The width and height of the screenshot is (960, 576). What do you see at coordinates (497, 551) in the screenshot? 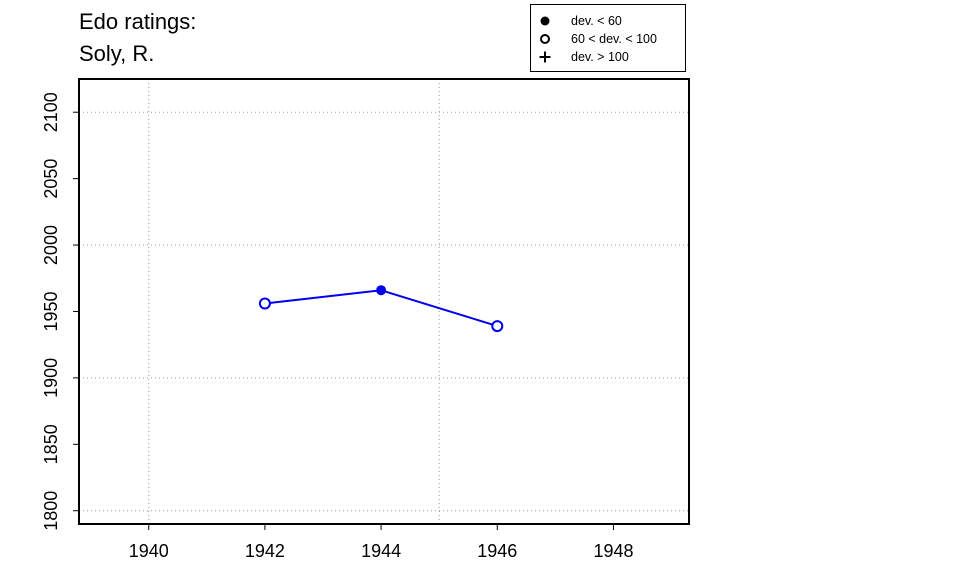
I see `x-tick-label: 1946` at bounding box center [497, 551].